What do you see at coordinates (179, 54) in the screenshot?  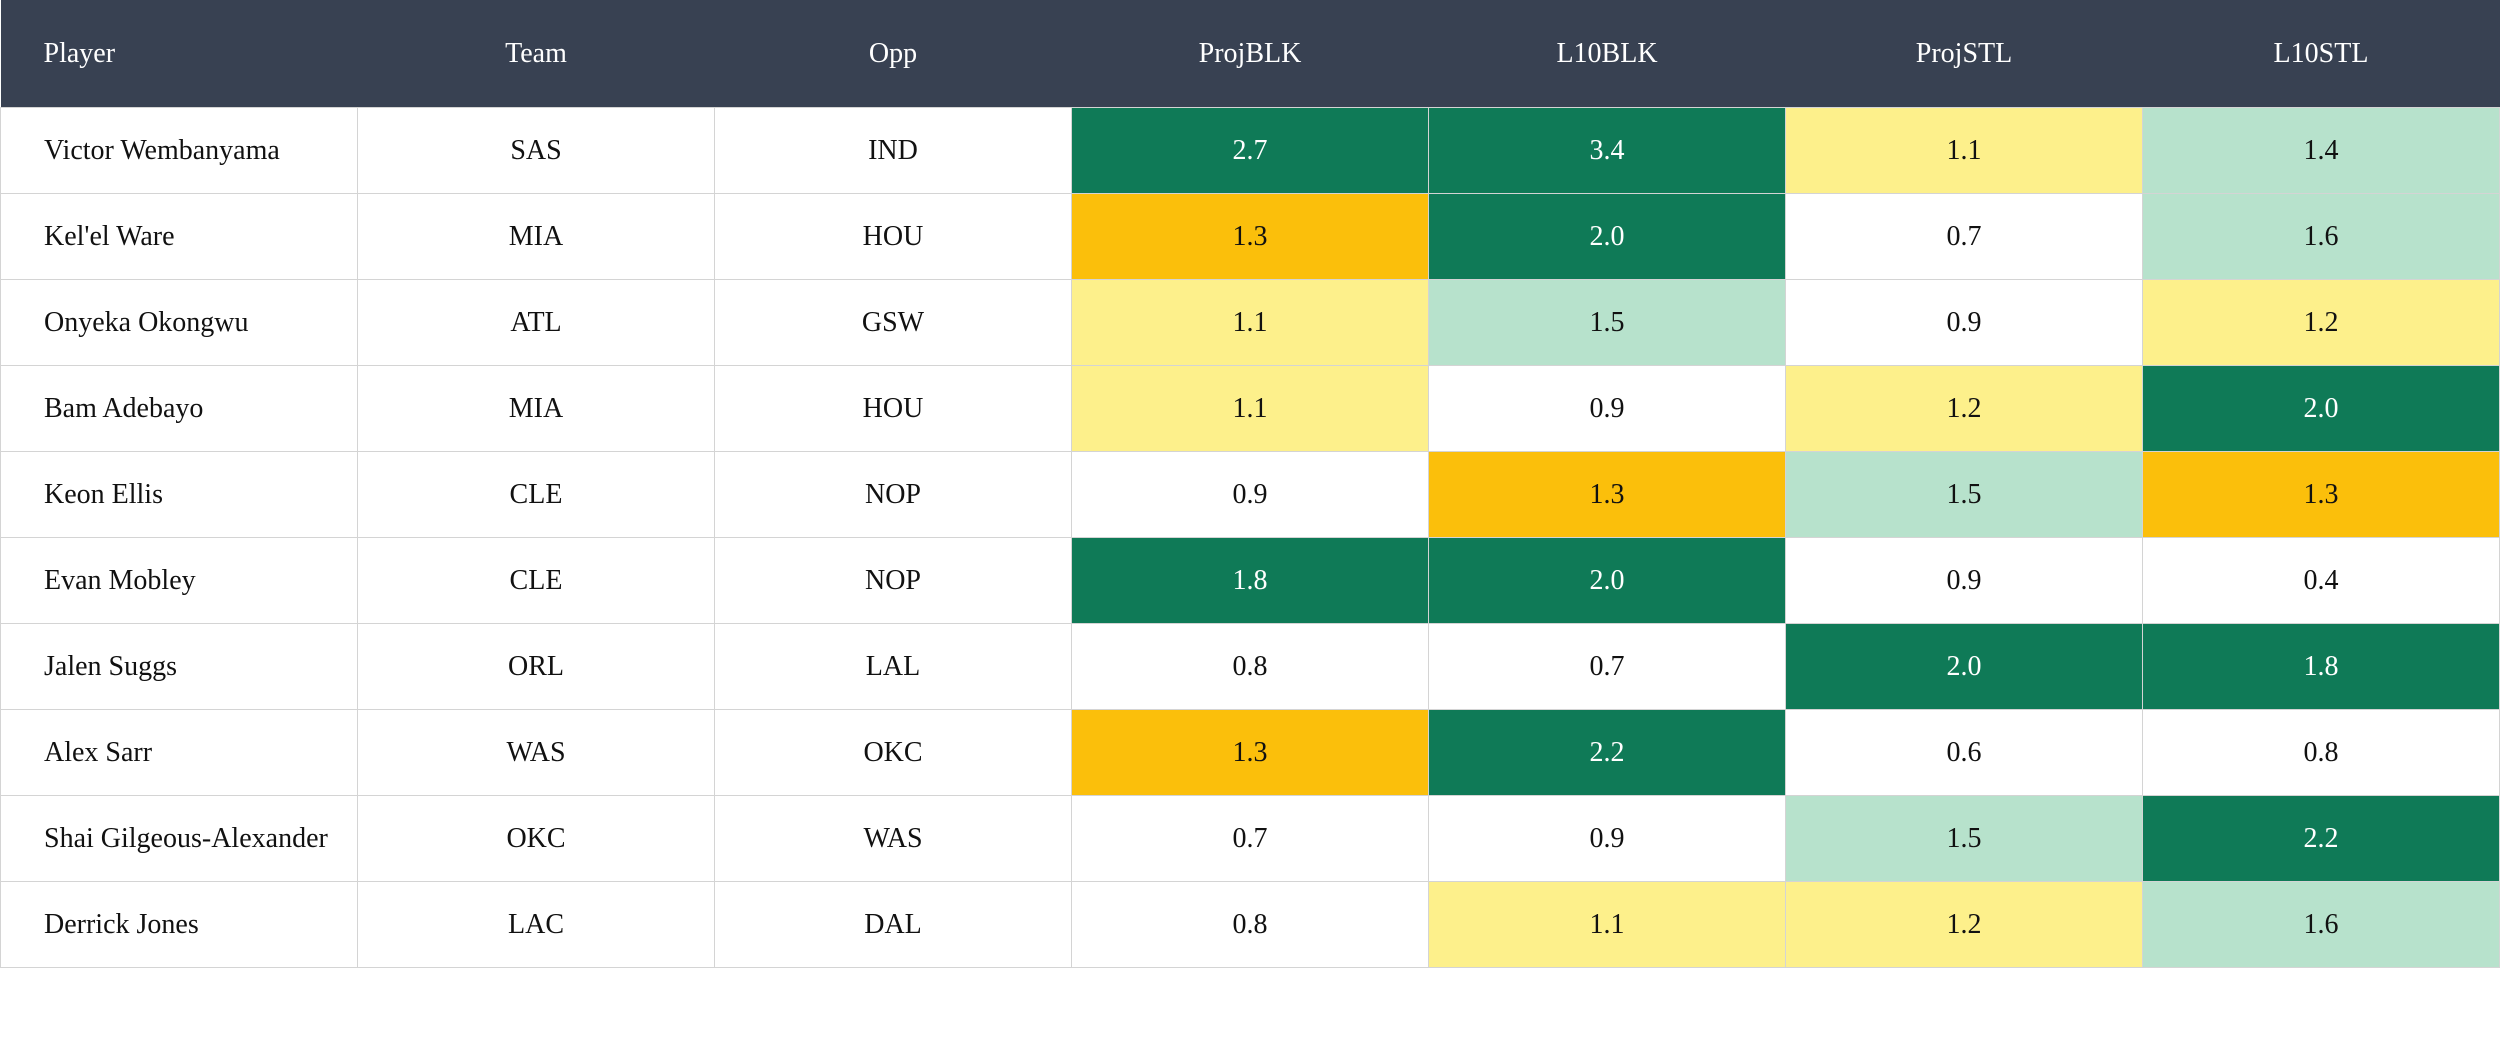 I see `column-header: Player` at bounding box center [179, 54].